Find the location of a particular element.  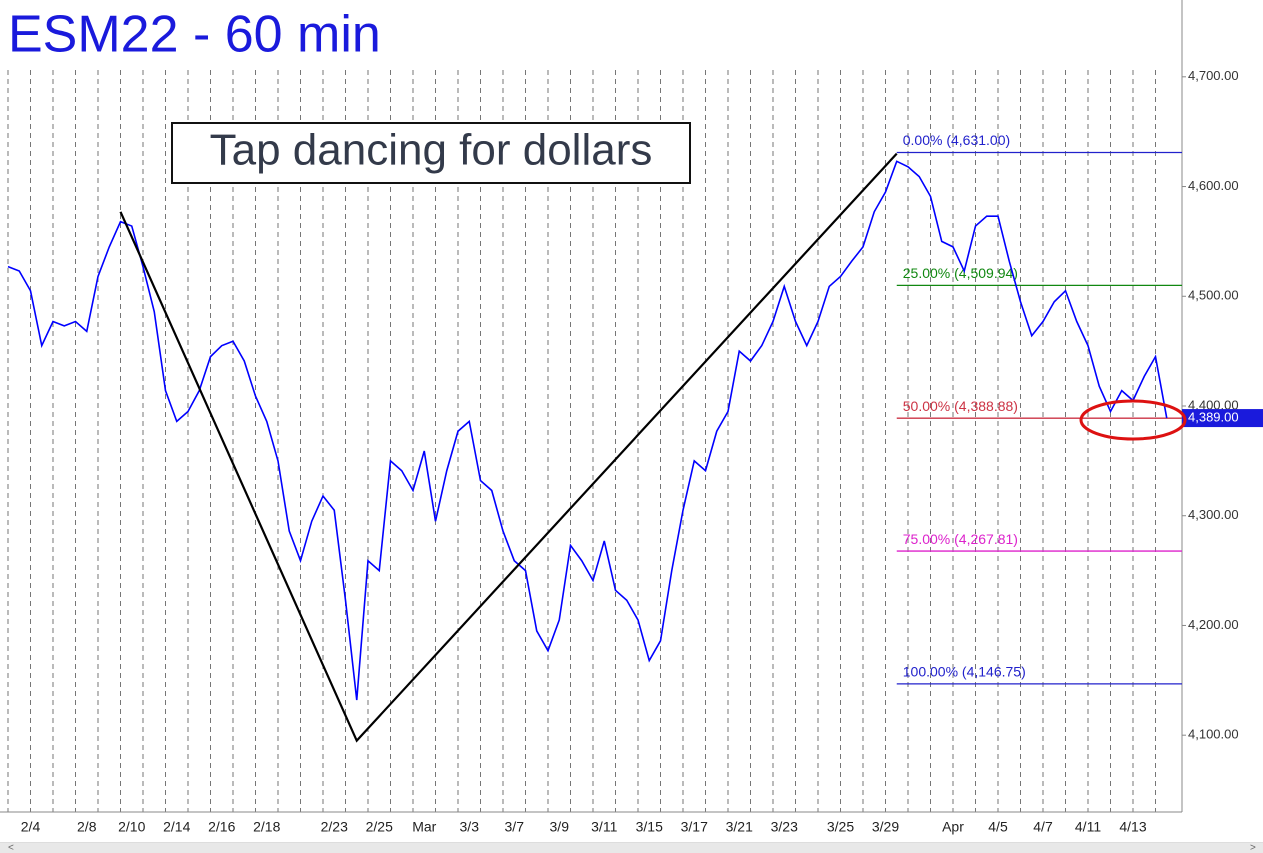

x-tick-label: 3/21 is located at coordinates (739, 827).